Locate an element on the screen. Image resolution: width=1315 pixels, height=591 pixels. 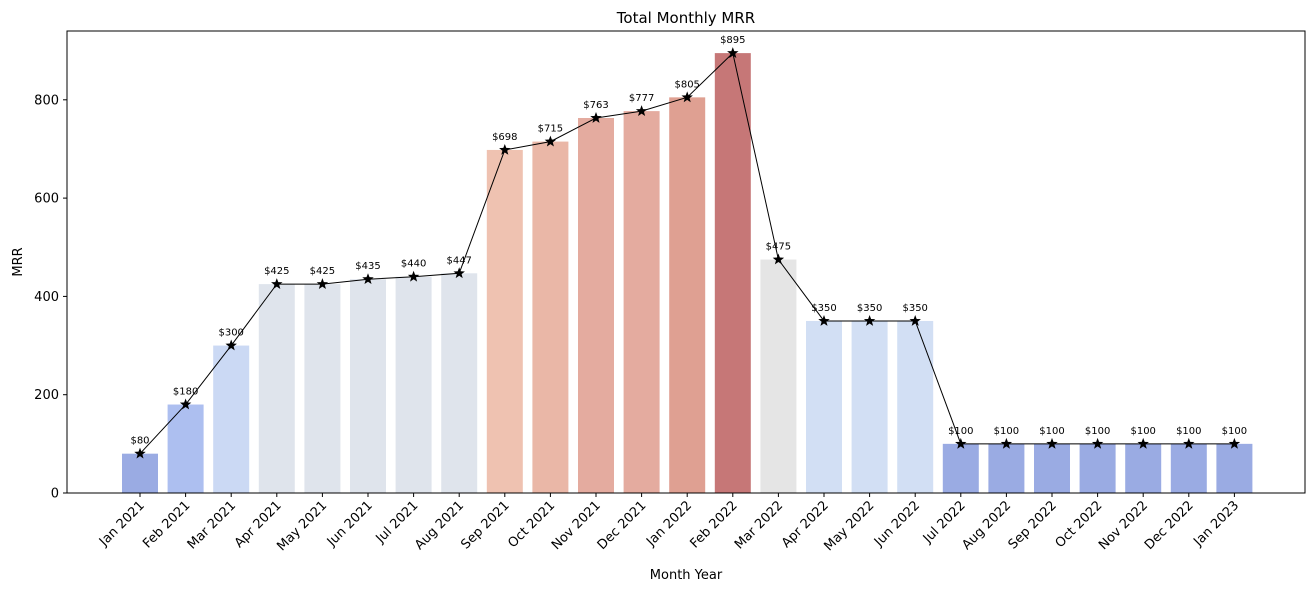
x-axis-label: Month Year is located at coordinates (686, 575).